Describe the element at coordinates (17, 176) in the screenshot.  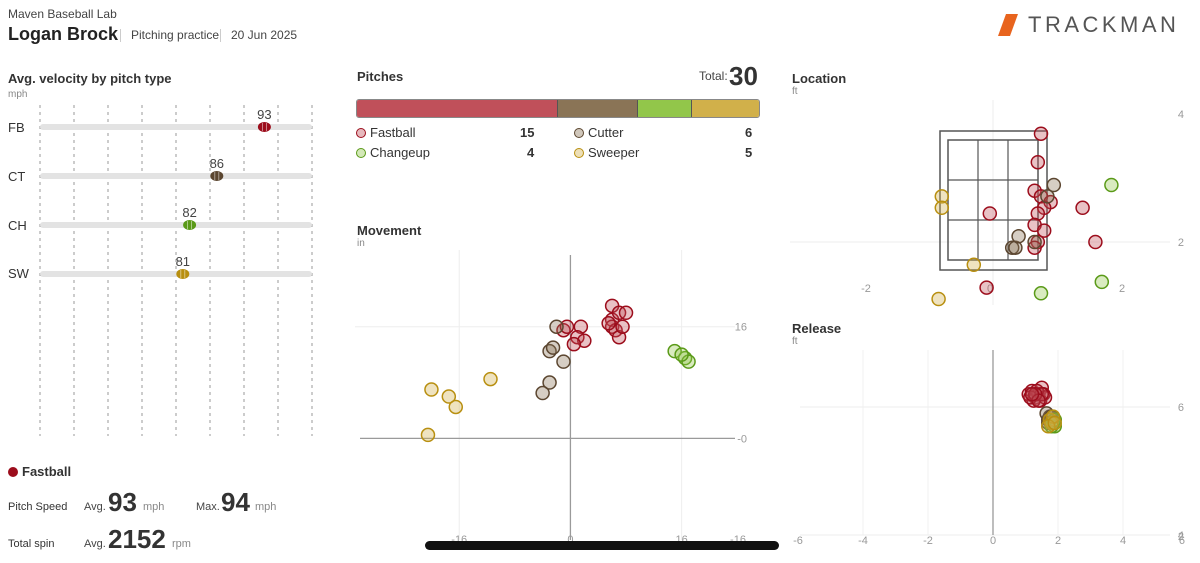
I see `velocity-label-ct: CT` at that location.